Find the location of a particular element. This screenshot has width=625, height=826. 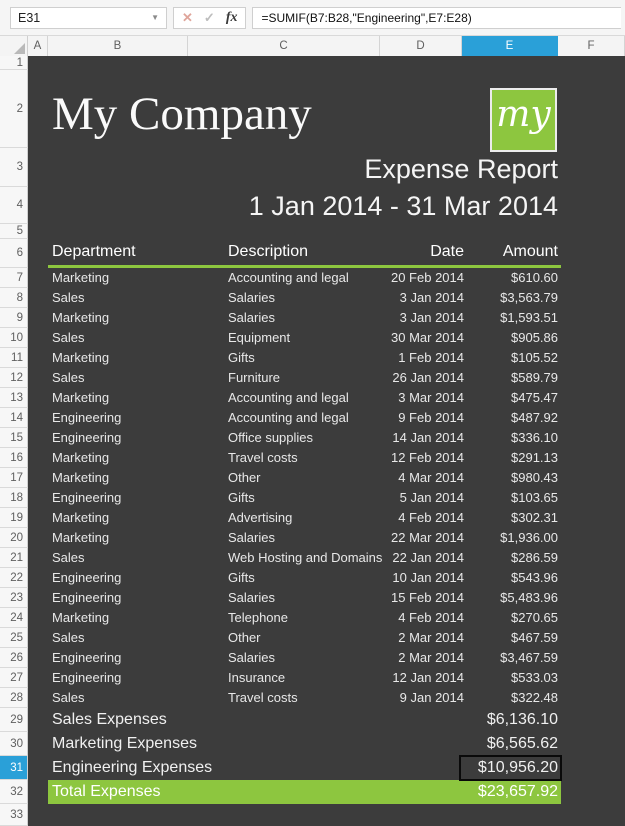

expense-row: Marketing Advertising 4 Feb 2014 $302.31 is located at coordinates (326, 518).